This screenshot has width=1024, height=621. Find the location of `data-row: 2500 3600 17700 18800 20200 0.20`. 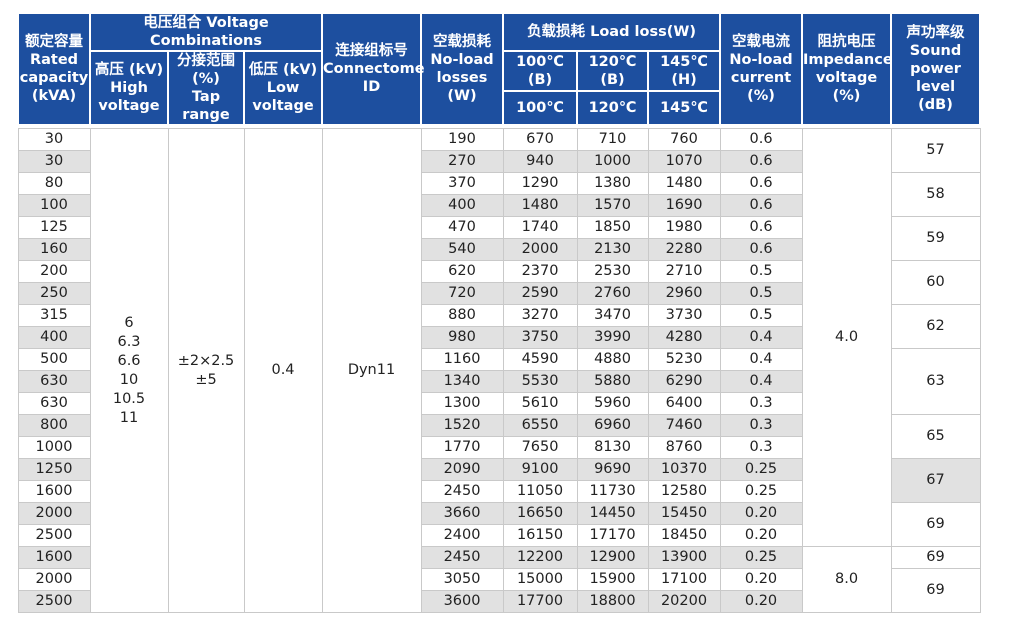

data-row: 2500 3600 17700 18800 20200 0.20 is located at coordinates (498, 601).